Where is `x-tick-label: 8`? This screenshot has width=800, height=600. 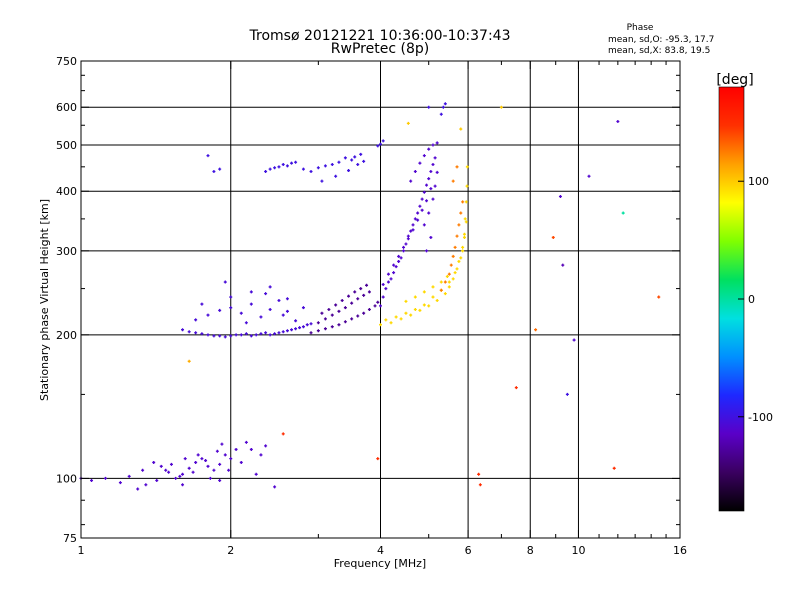
x-tick-label: 8 is located at coordinates (530, 550).